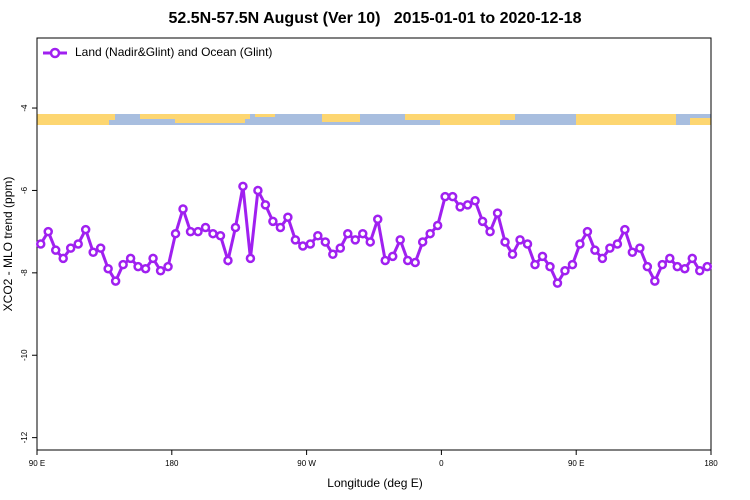 This screenshot has width=750, height=500. What do you see at coordinates (441, 463) in the screenshot?
I see `x-tick-label: 0` at bounding box center [441, 463].